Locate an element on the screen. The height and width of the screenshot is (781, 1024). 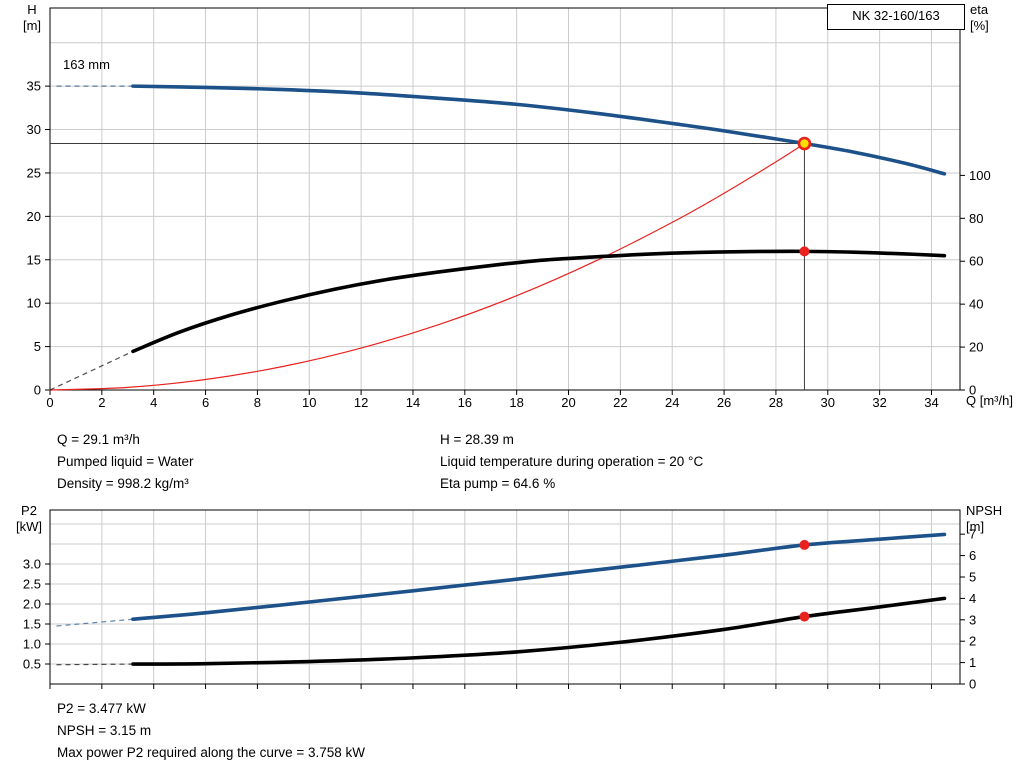
tick-label: 3 is located at coordinates (972, 619).